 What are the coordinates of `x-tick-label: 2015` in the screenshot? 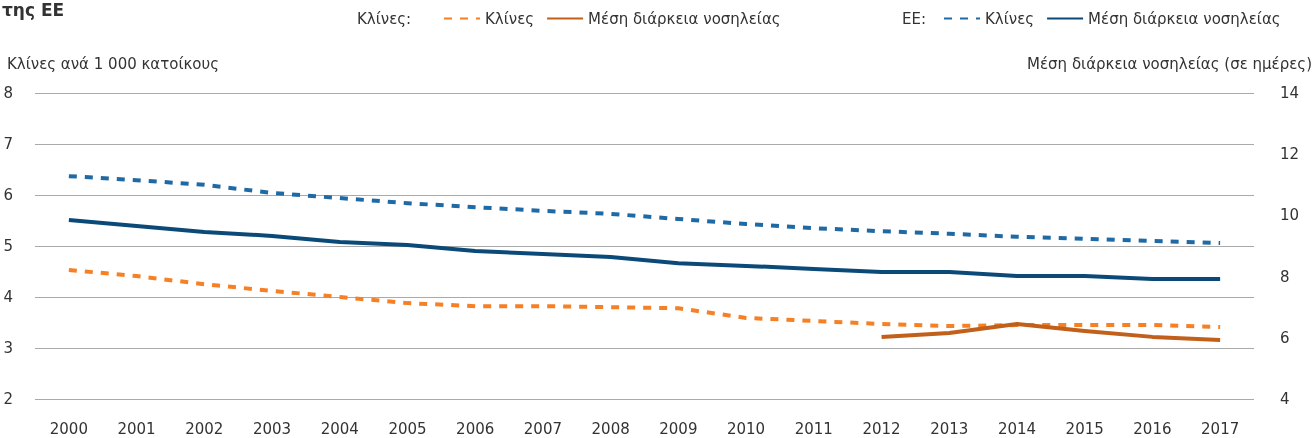 It's located at (1084, 428).